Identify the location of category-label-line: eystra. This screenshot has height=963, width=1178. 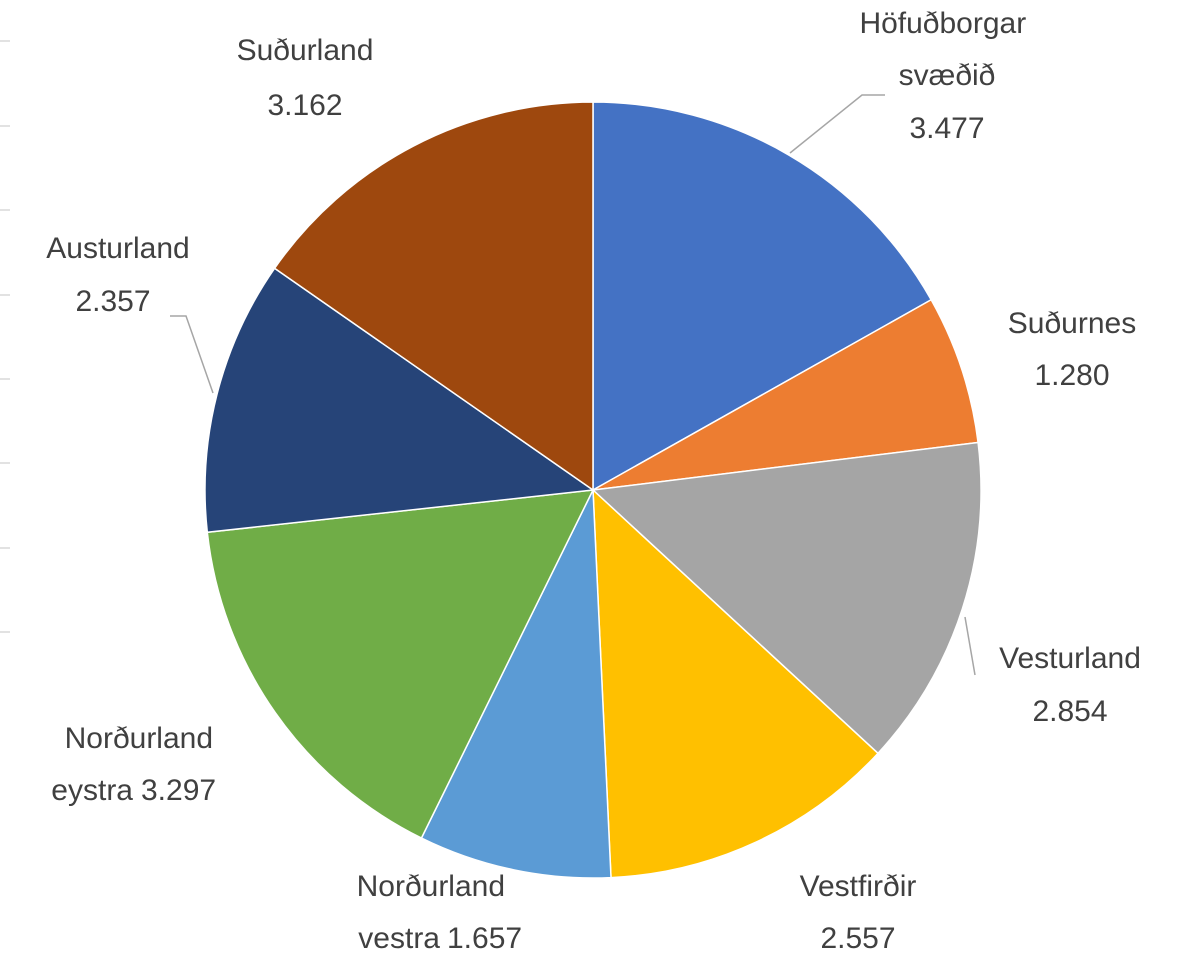
(92, 790).